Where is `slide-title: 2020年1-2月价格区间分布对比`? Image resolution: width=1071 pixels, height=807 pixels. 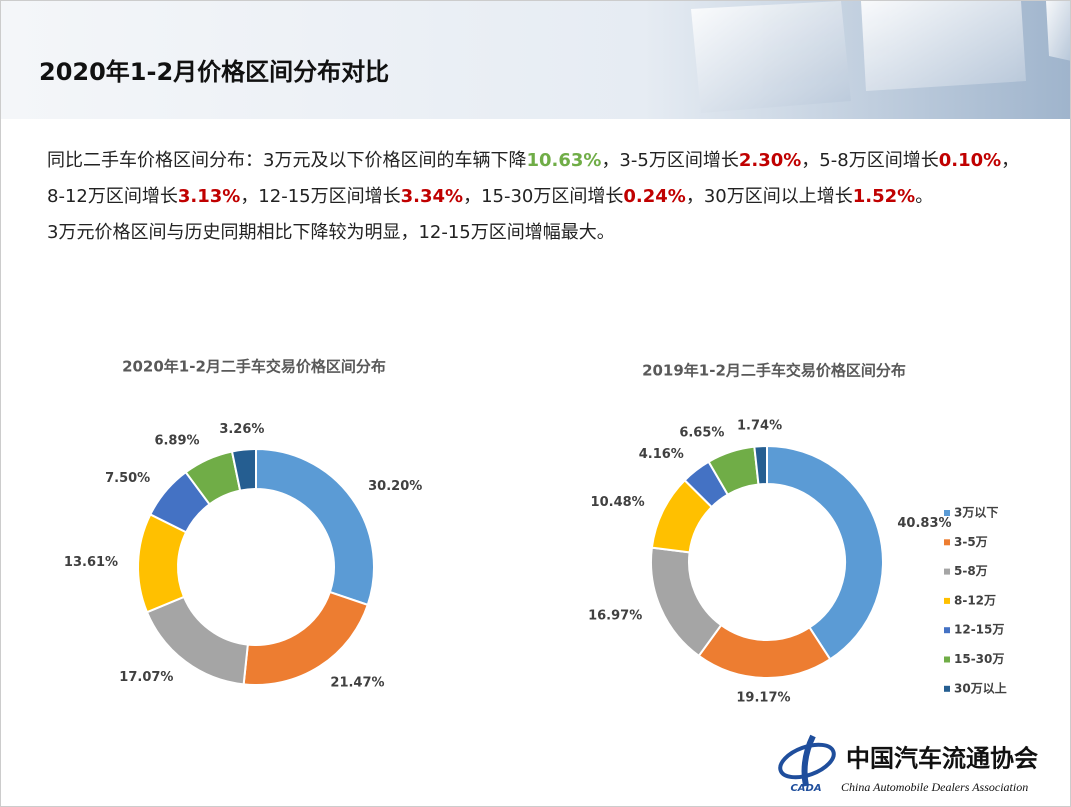 slide-title: 2020年1-2月价格区间分布对比 is located at coordinates (214, 72).